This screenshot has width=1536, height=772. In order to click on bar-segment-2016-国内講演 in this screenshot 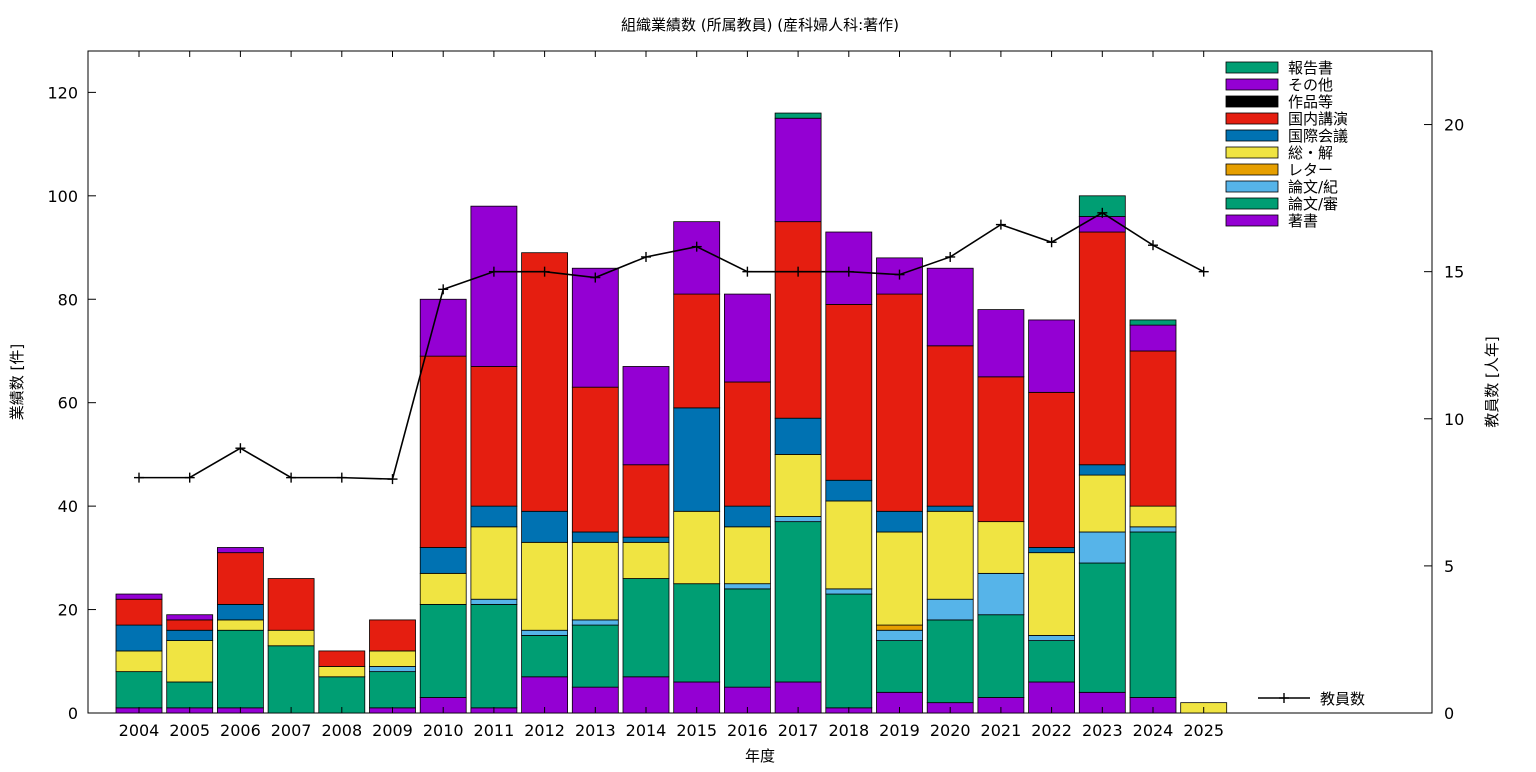, I will do `click(747, 444)`.